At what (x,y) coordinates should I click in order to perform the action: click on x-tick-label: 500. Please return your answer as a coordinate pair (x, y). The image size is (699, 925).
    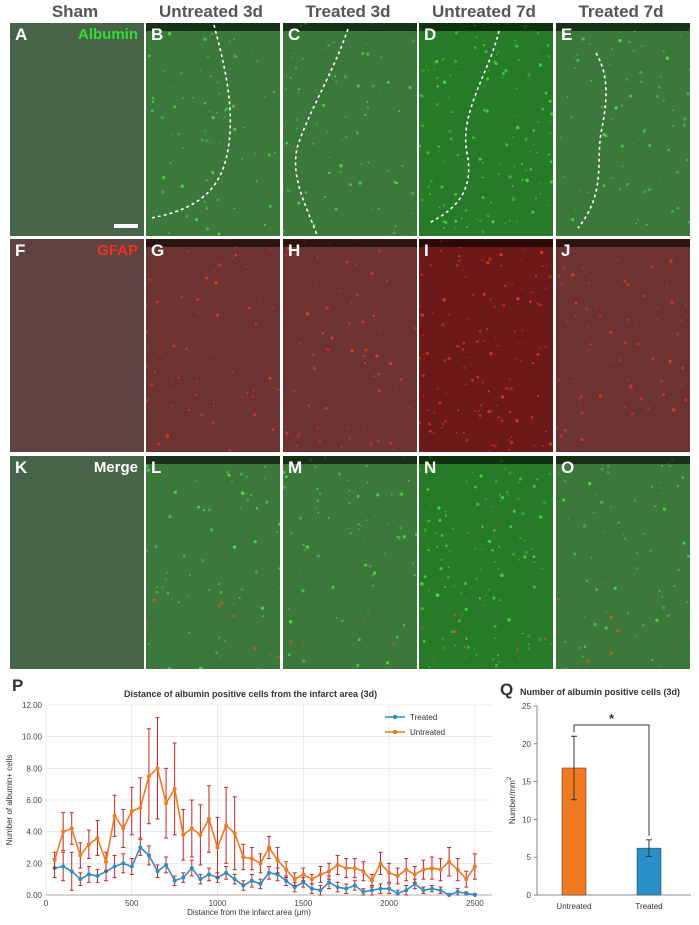
    Looking at the image, I should click on (132, 903).